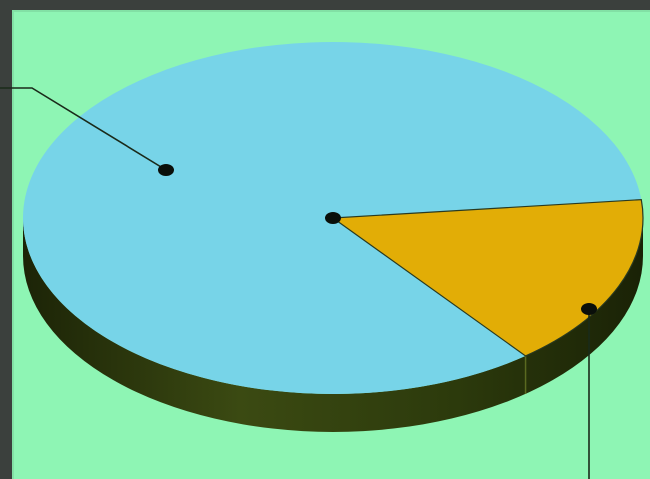 This screenshot has height=479, width=650. What do you see at coordinates (166, 170) in the screenshot?
I see `marker-large-slice` at bounding box center [166, 170].